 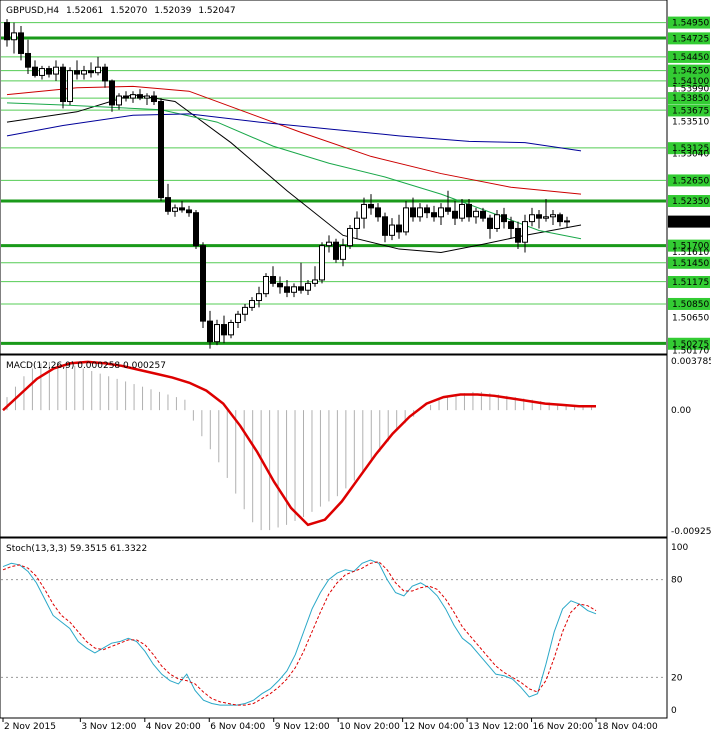 What do you see at coordinates (172, 11) in the screenshot?
I see `low-value: 1.52039` at bounding box center [172, 11].